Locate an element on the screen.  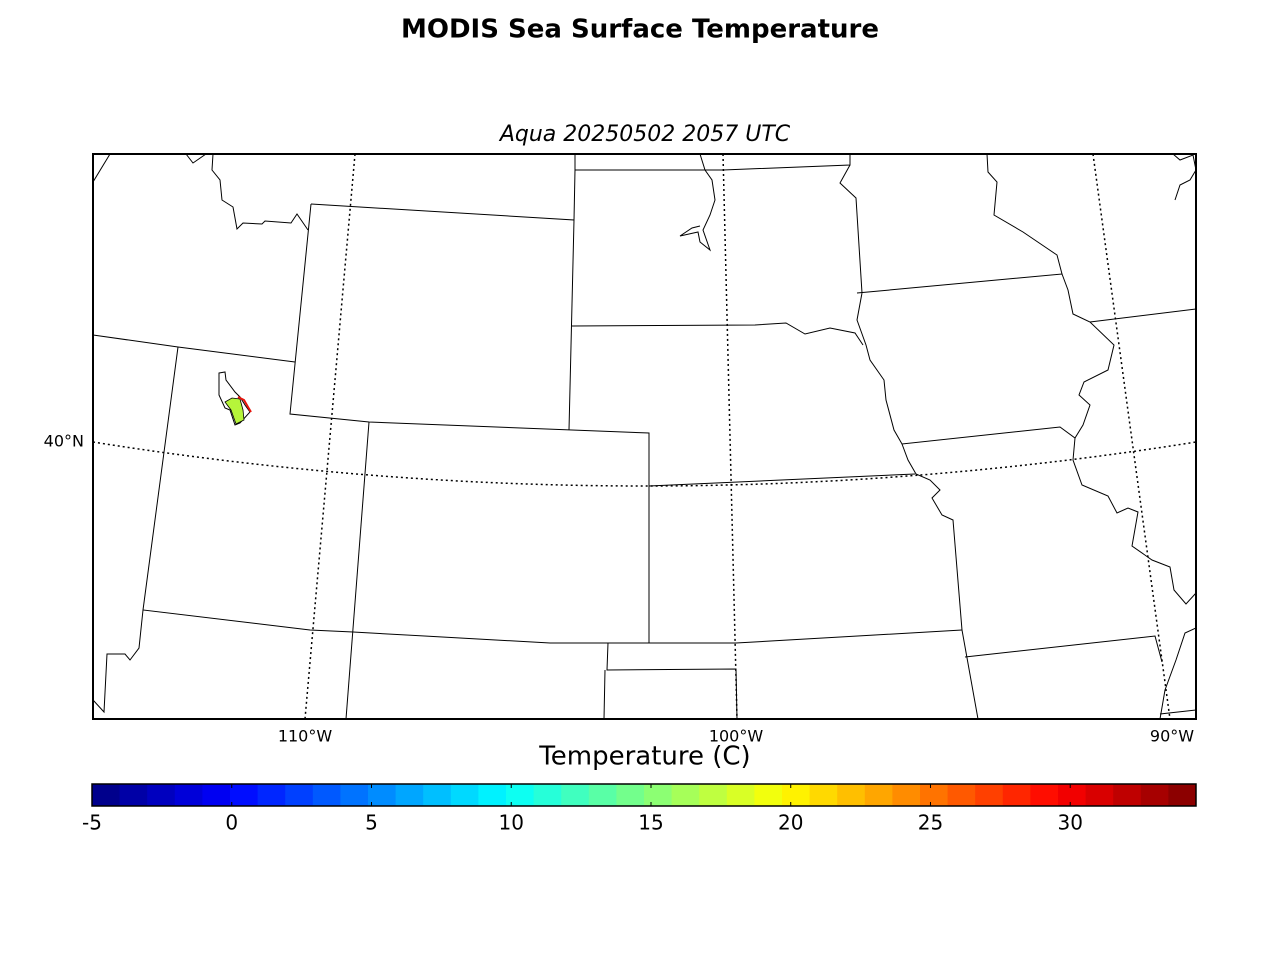
colorbar-tick-label: 25 is located at coordinates (930, 823).